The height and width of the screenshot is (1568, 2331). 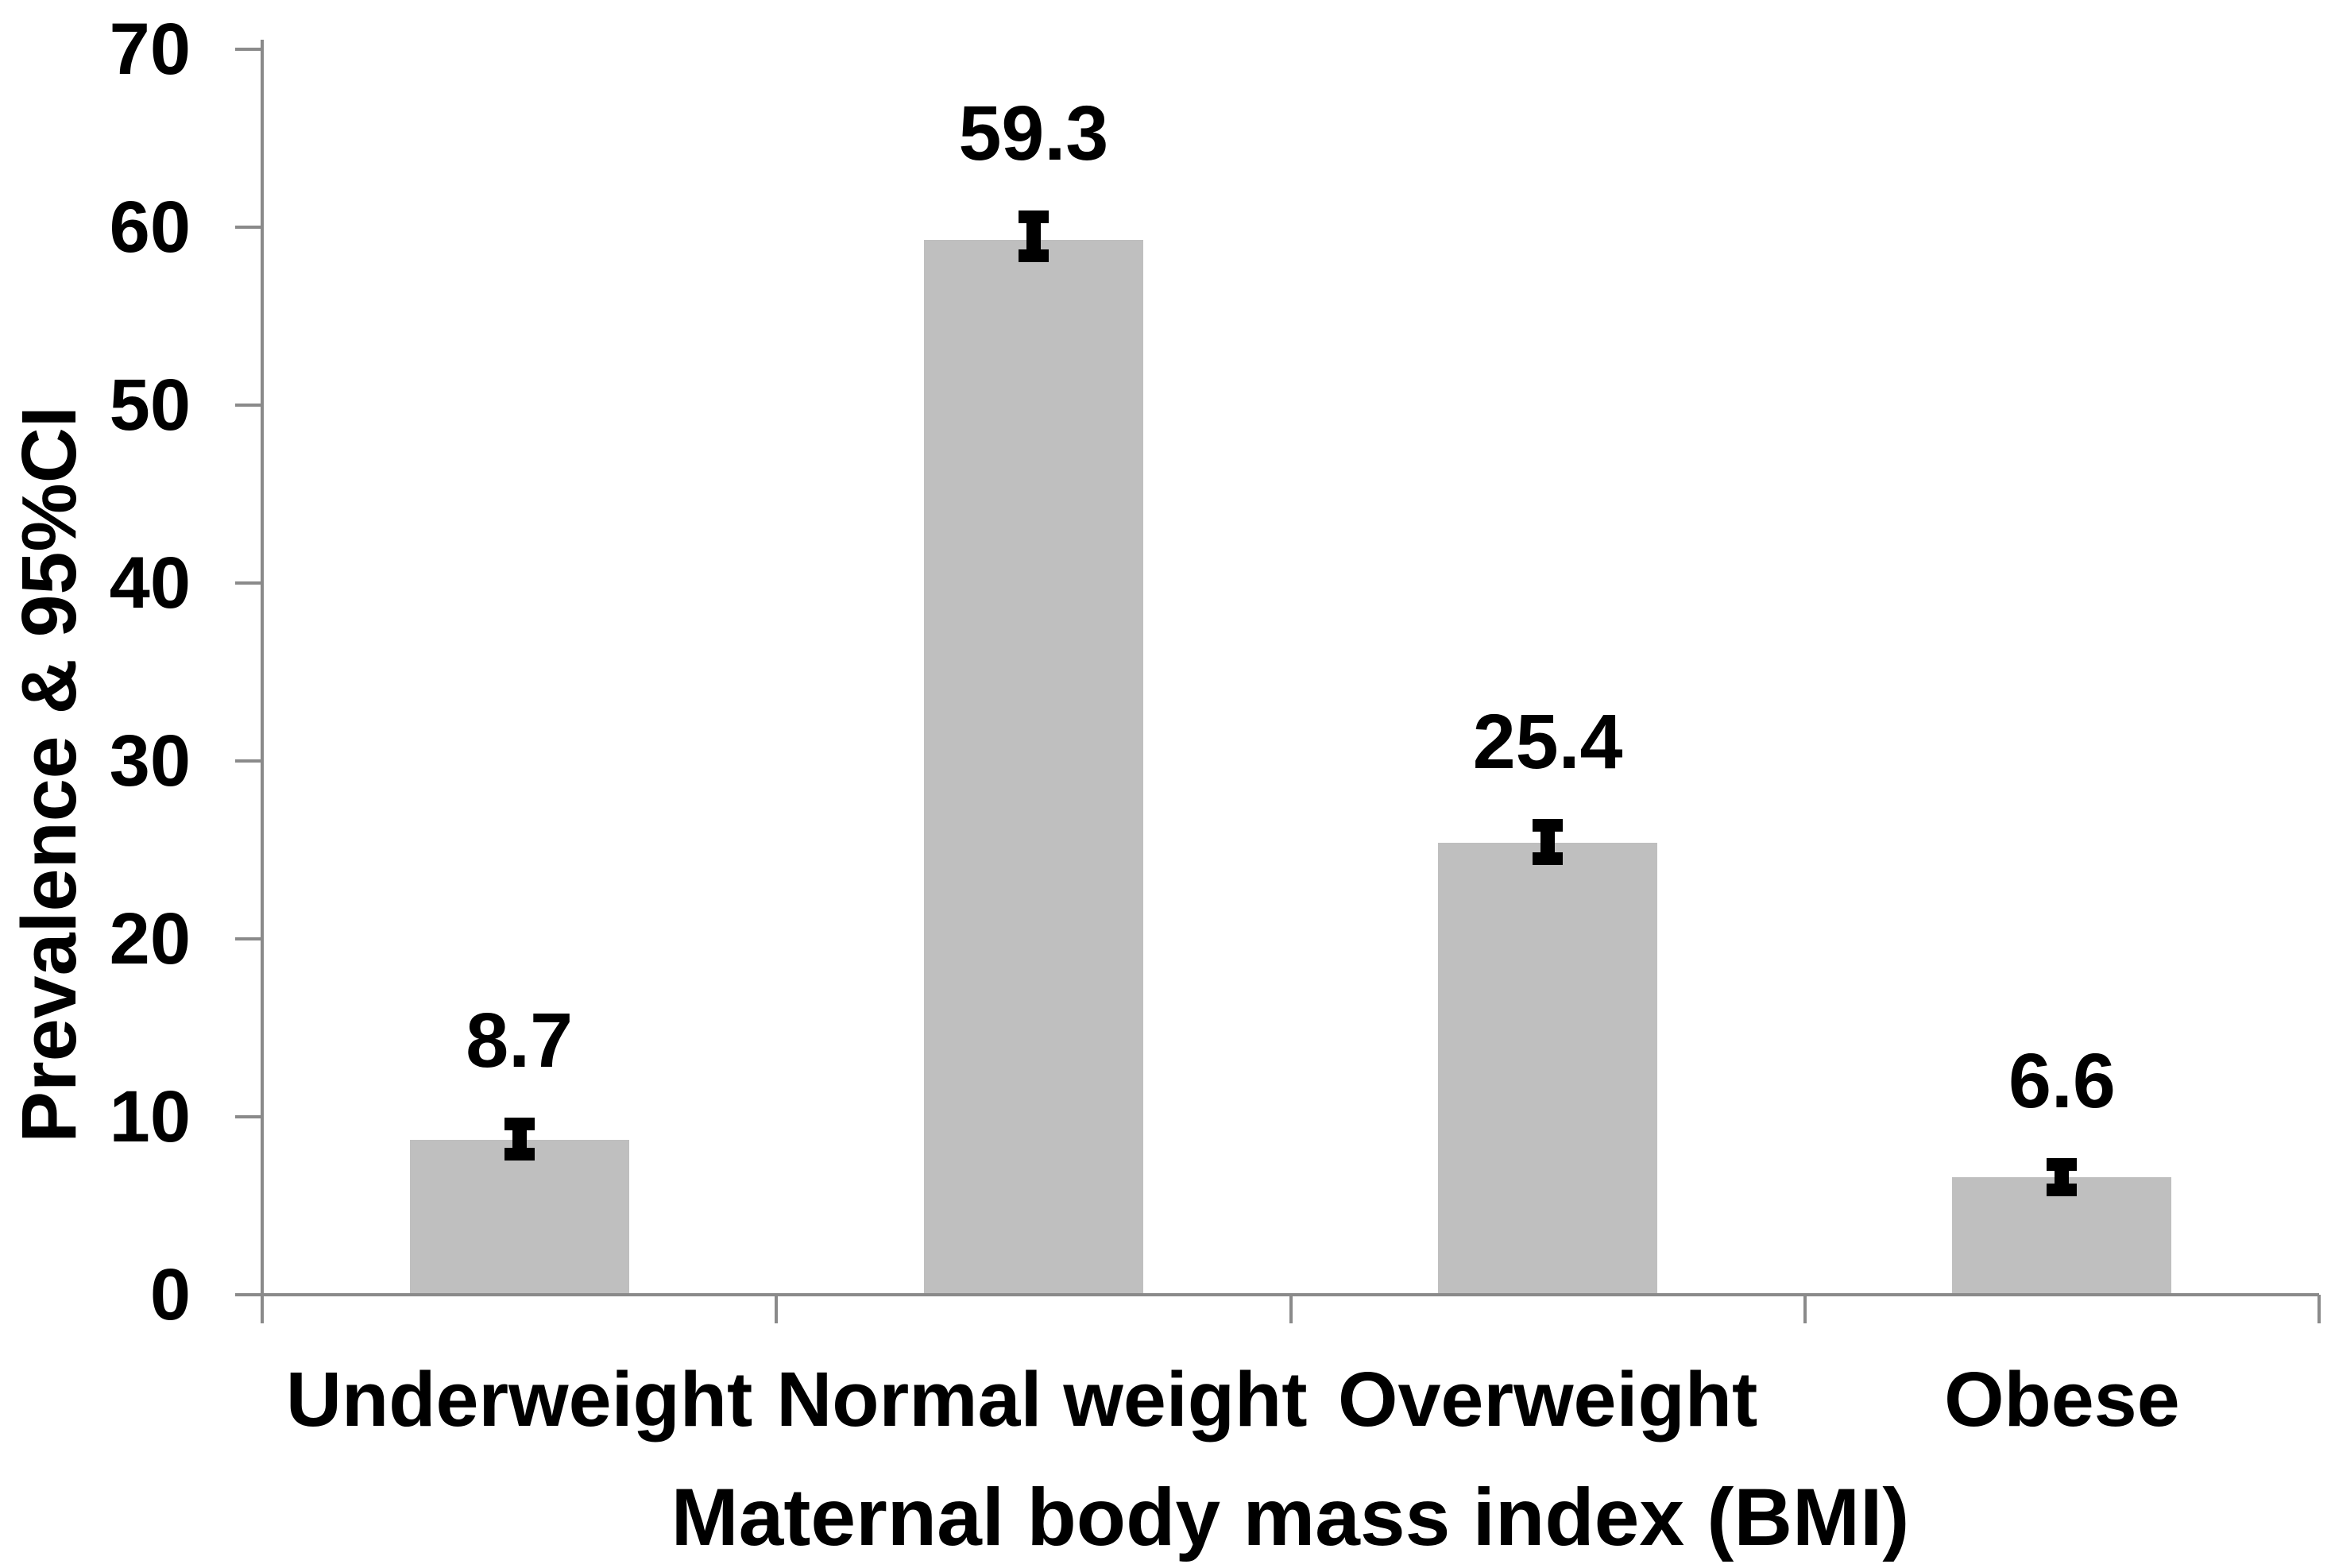 I want to click on category-label-normal-weight: Normal weight, so click(x=1042, y=1399).